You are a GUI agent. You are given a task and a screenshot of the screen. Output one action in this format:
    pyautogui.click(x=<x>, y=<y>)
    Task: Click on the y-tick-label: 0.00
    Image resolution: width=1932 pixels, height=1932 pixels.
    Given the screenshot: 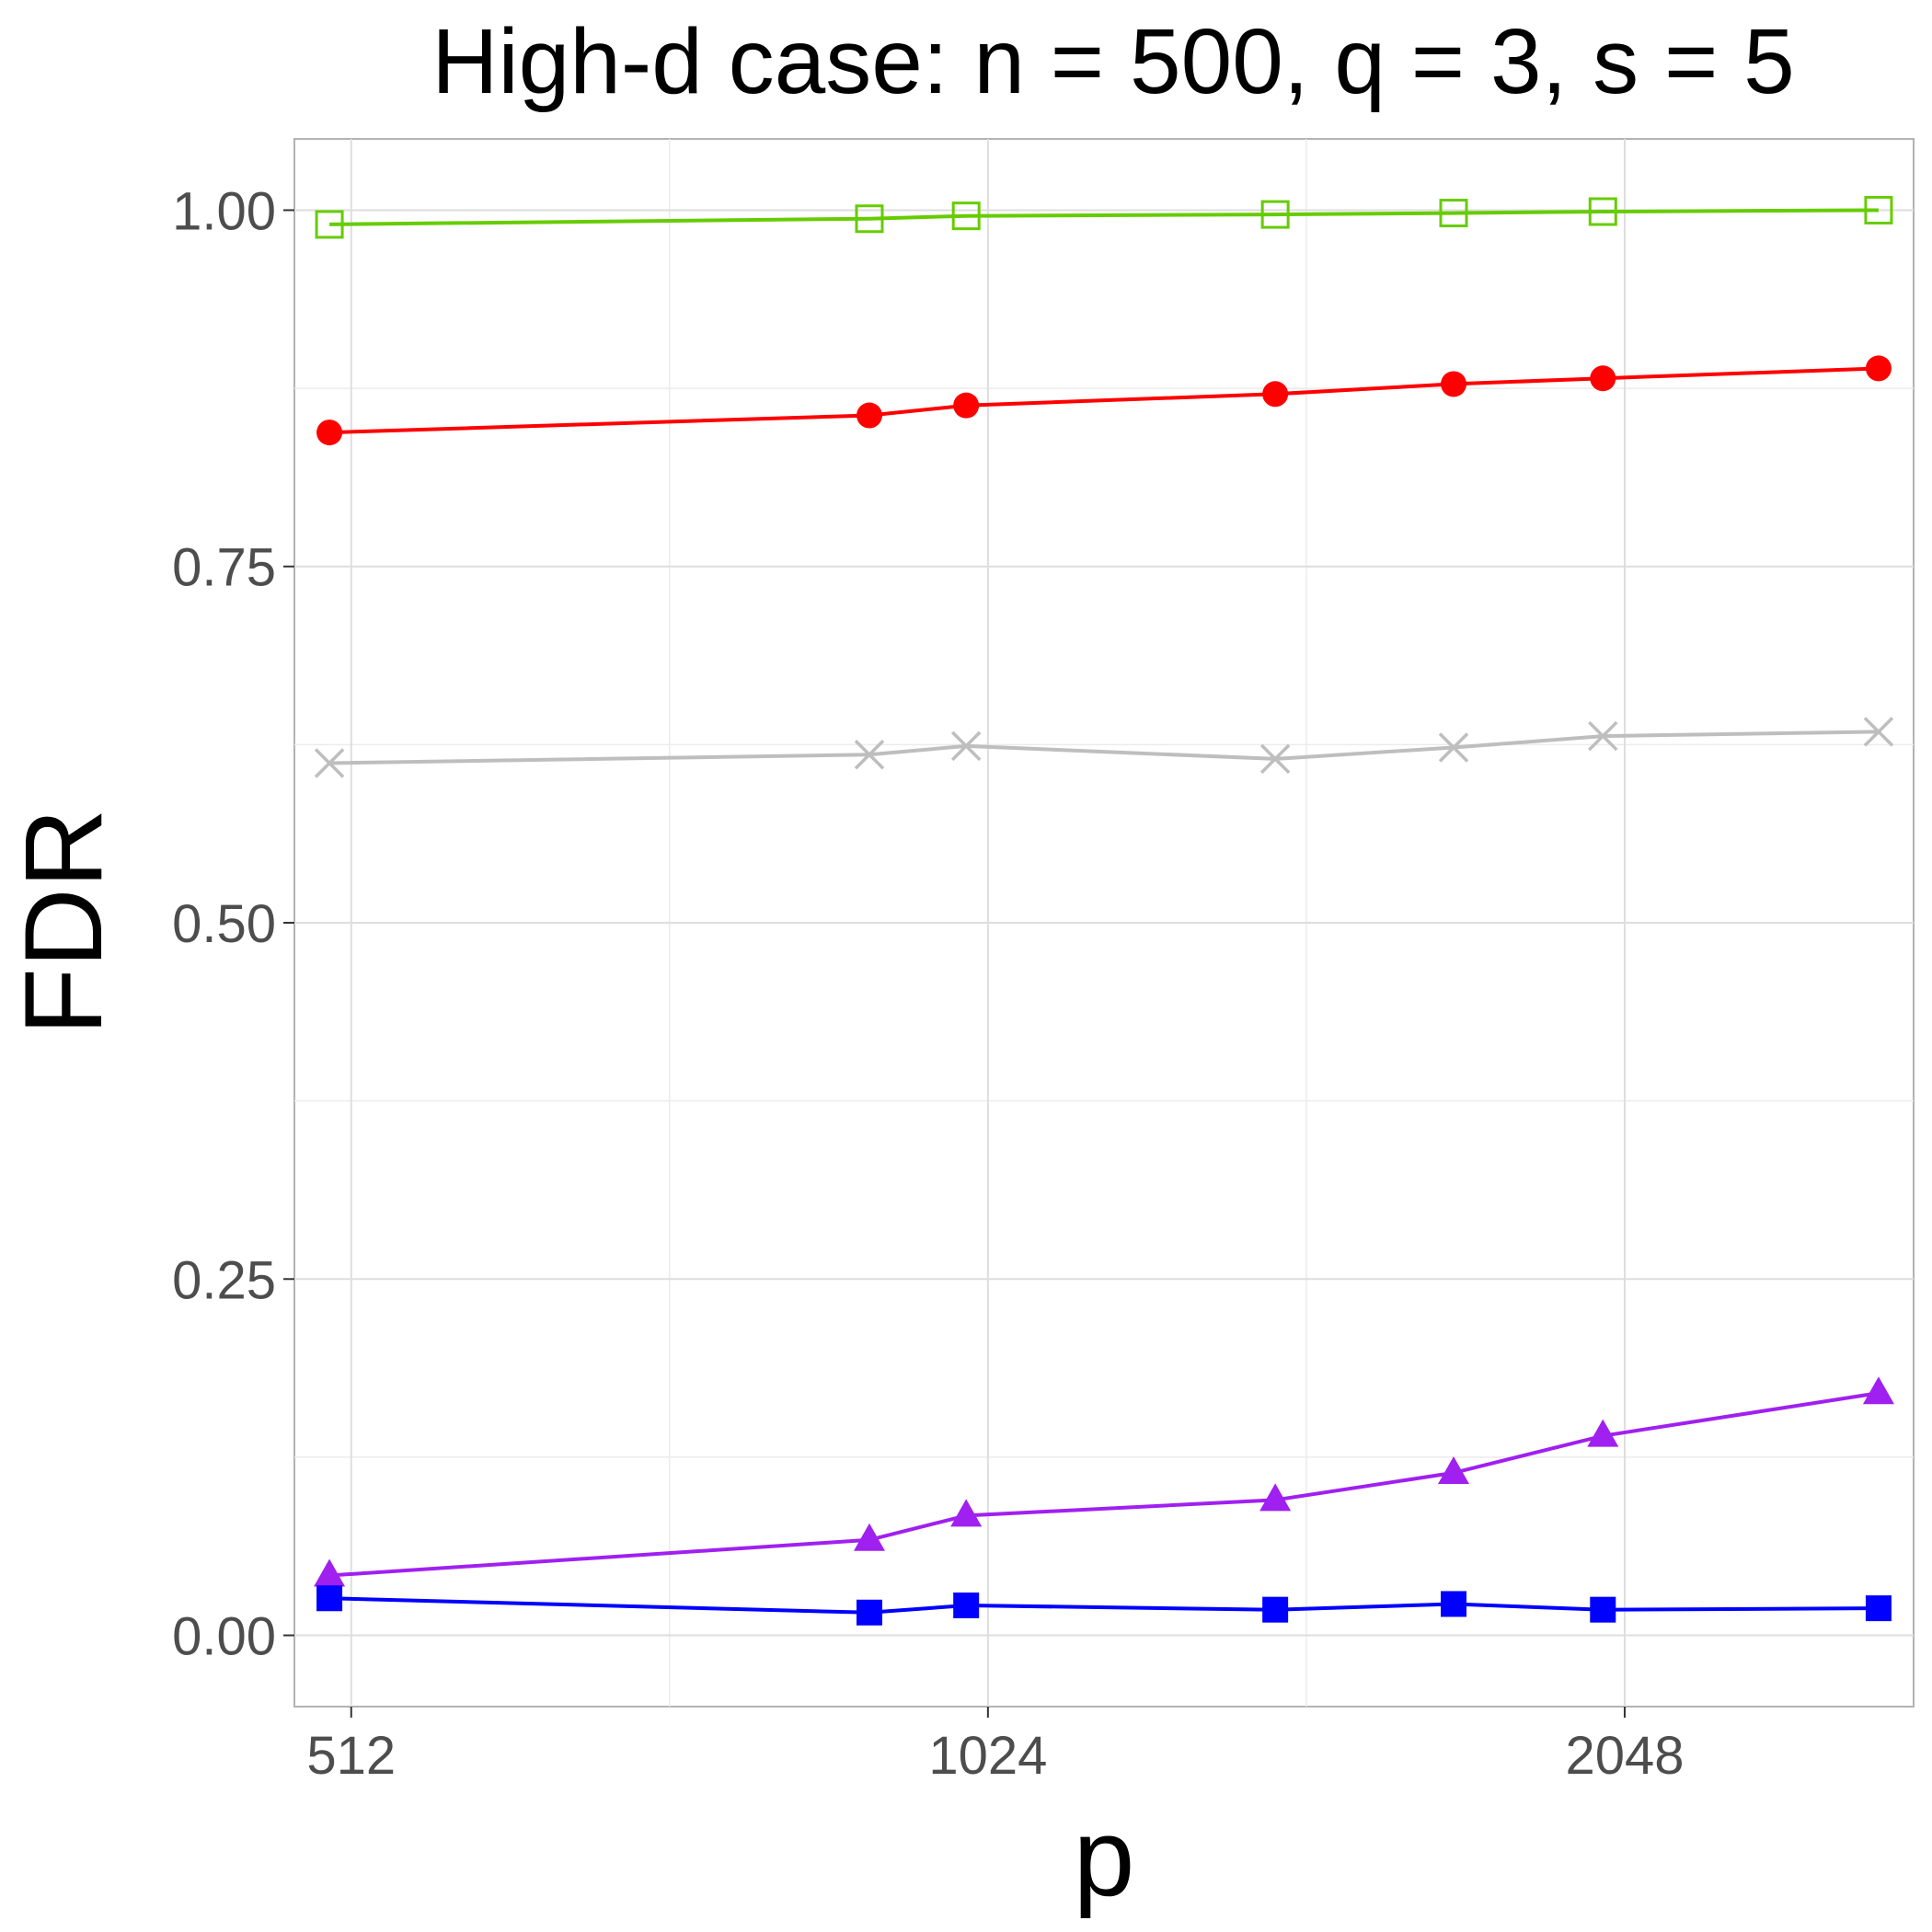 What is the action you would take?
    pyautogui.click(x=224, y=1637)
    